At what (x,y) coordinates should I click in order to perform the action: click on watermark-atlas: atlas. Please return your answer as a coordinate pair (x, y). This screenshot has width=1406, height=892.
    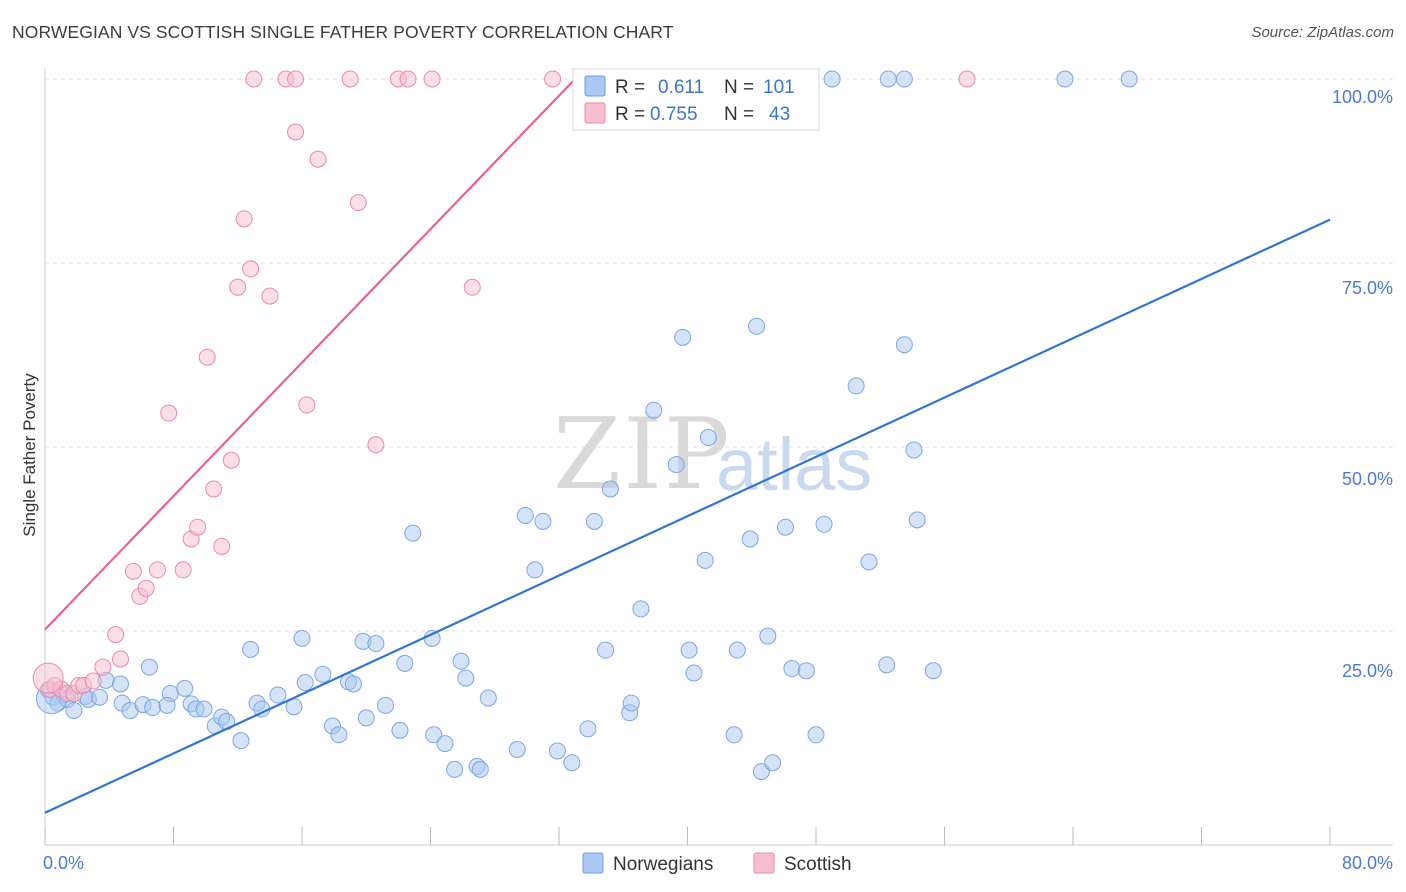
    Looking at the image, I should click on (794, 464).